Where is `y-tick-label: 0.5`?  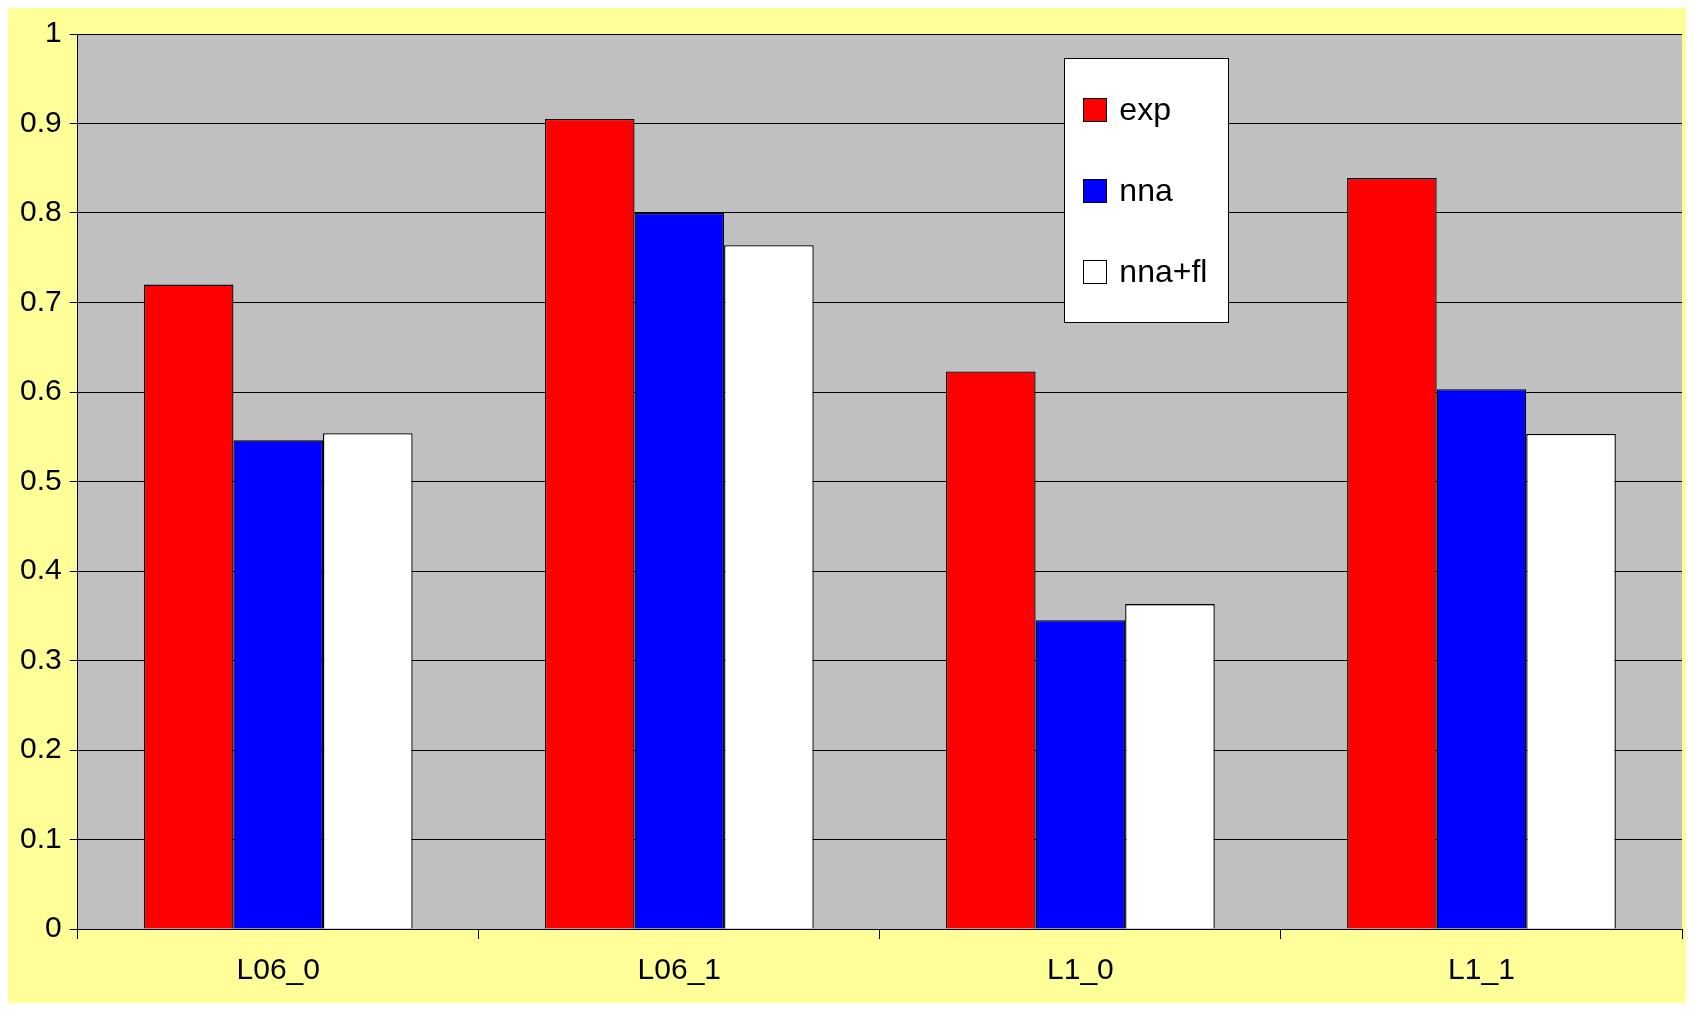 y-tick-label: 0.5 is located at coordinates (40, 479).